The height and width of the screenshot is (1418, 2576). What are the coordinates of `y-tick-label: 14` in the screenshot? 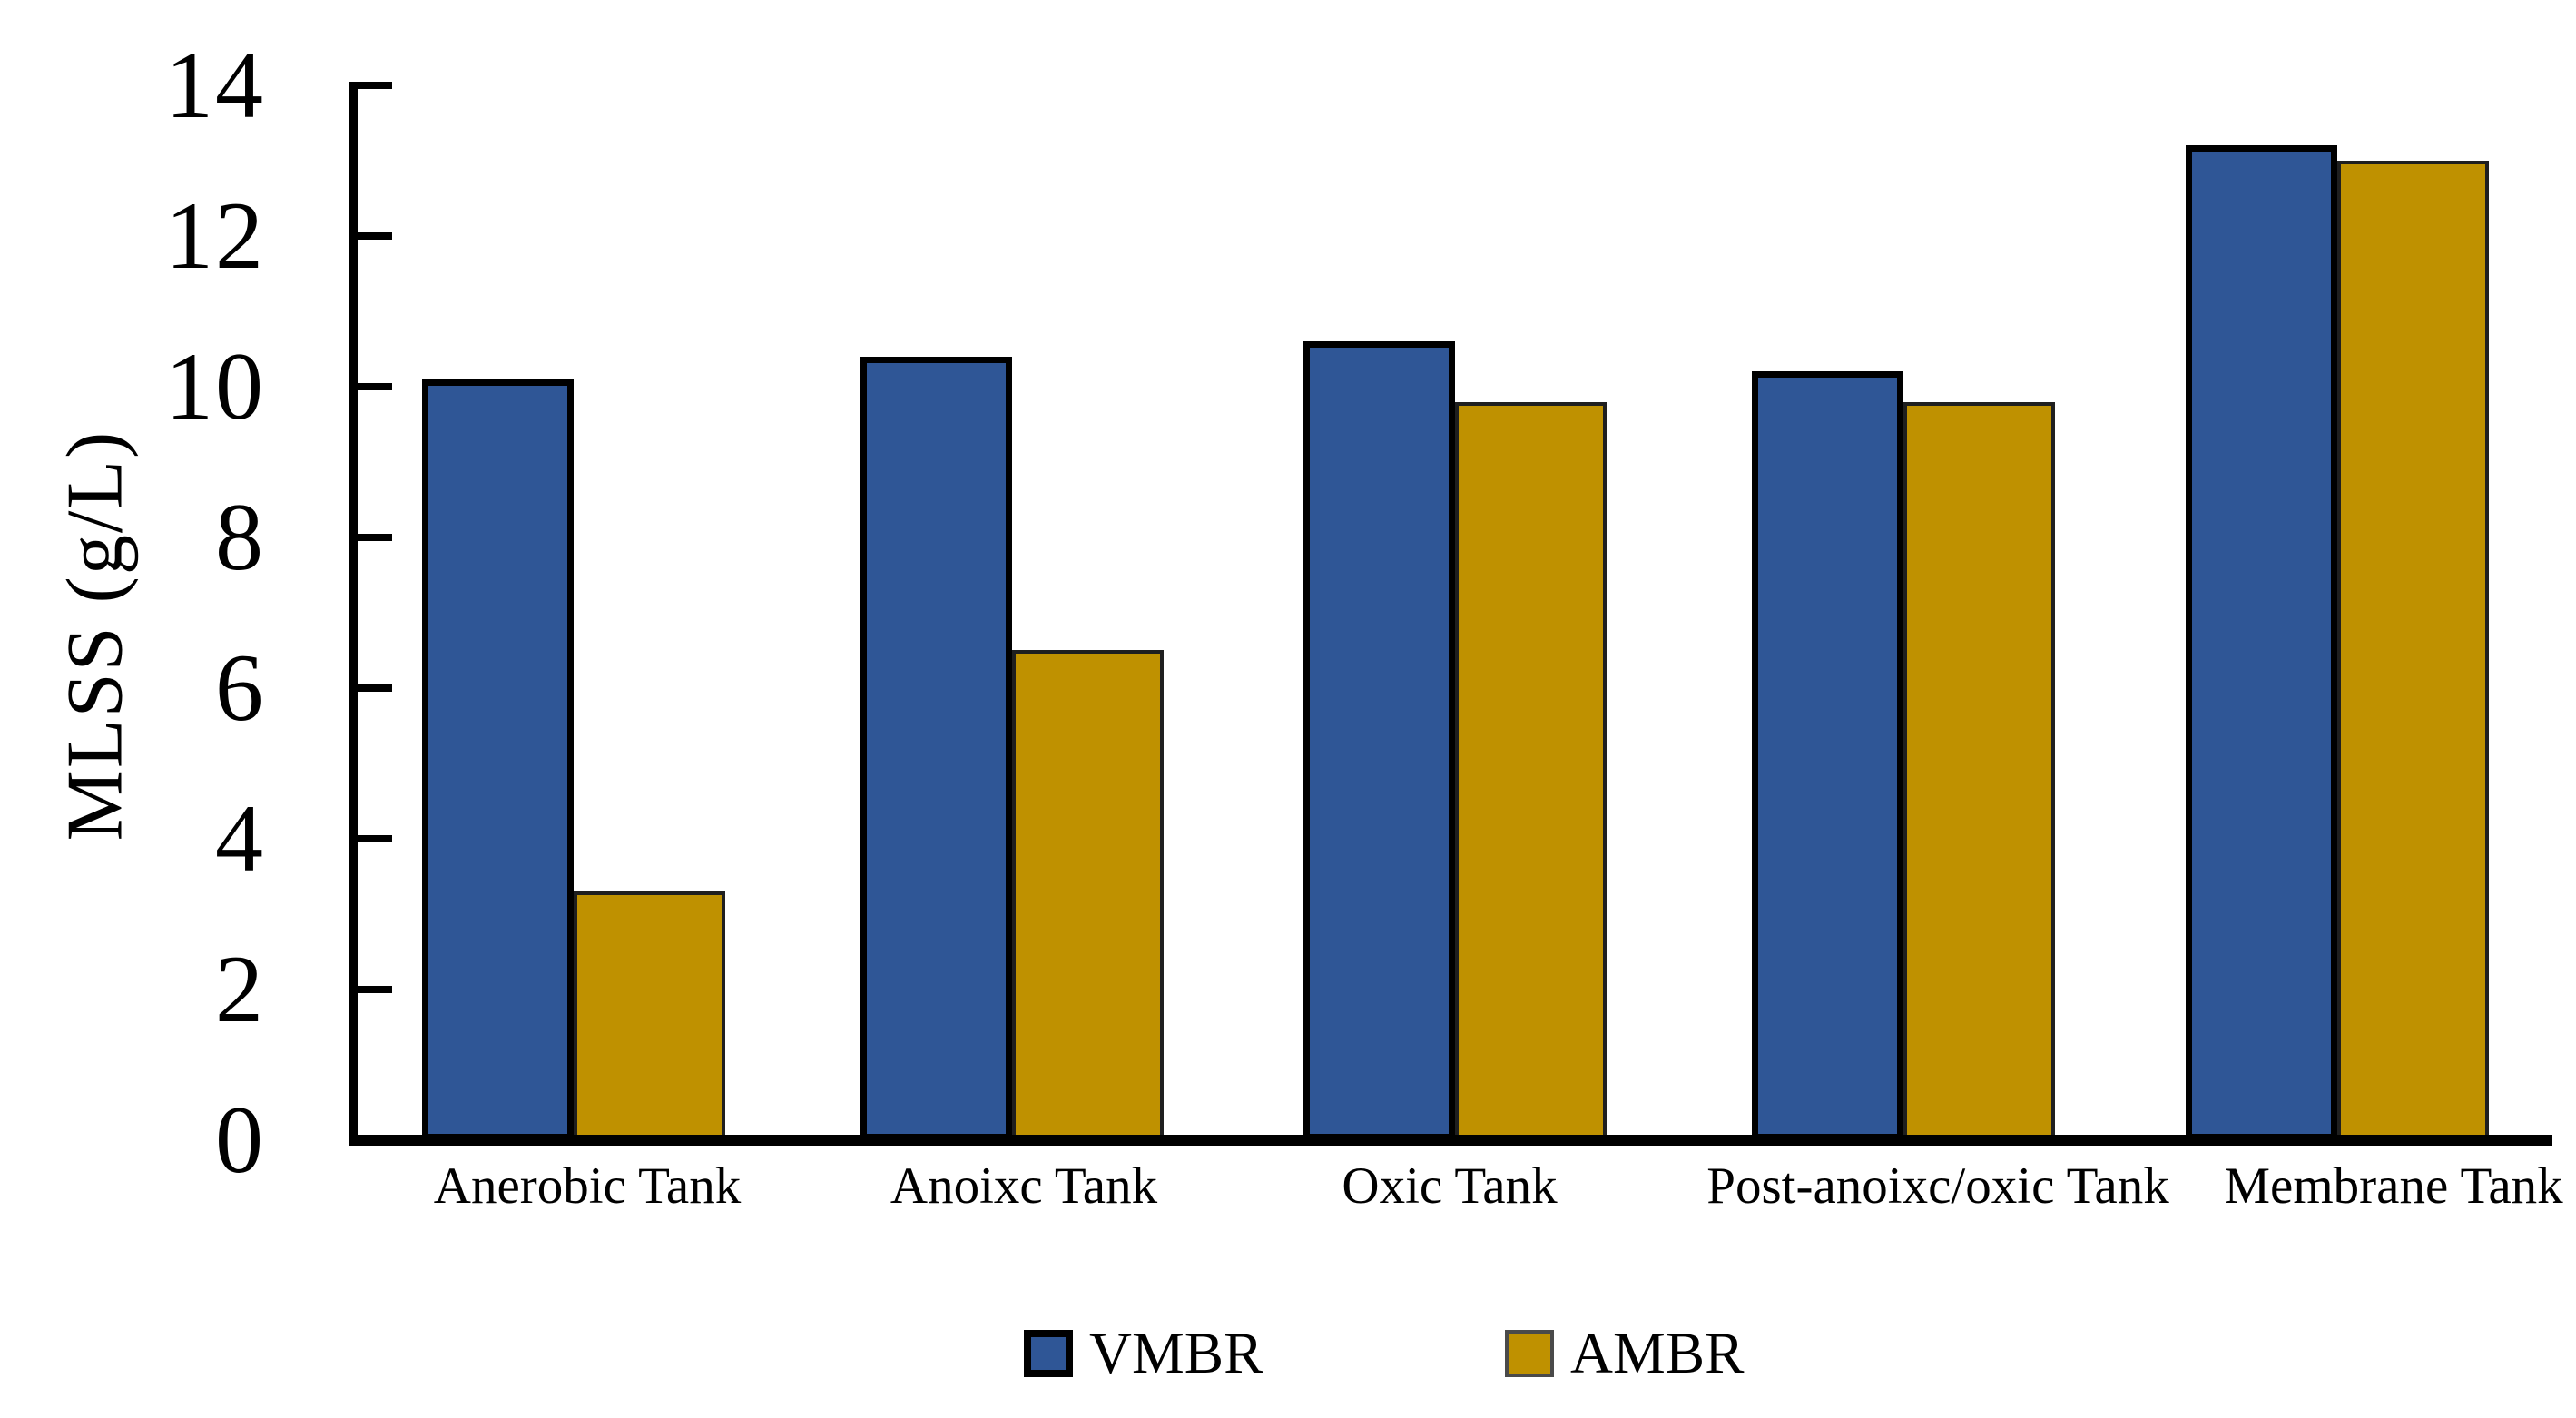 It's located at (215, 85).